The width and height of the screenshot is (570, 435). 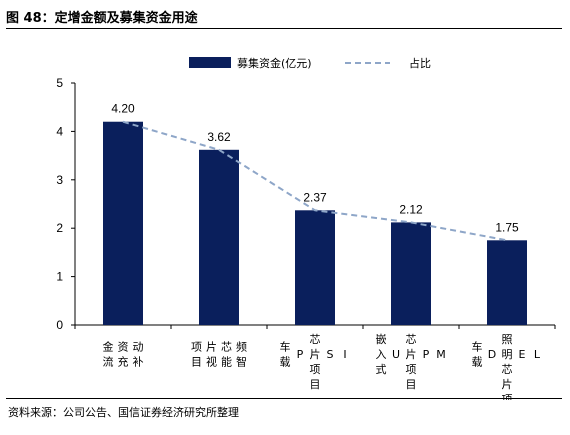 What do you see at coordinates (59, 83) in the screenshot?
I see `y-tick-label: 5` at bounding box center [59, 83].